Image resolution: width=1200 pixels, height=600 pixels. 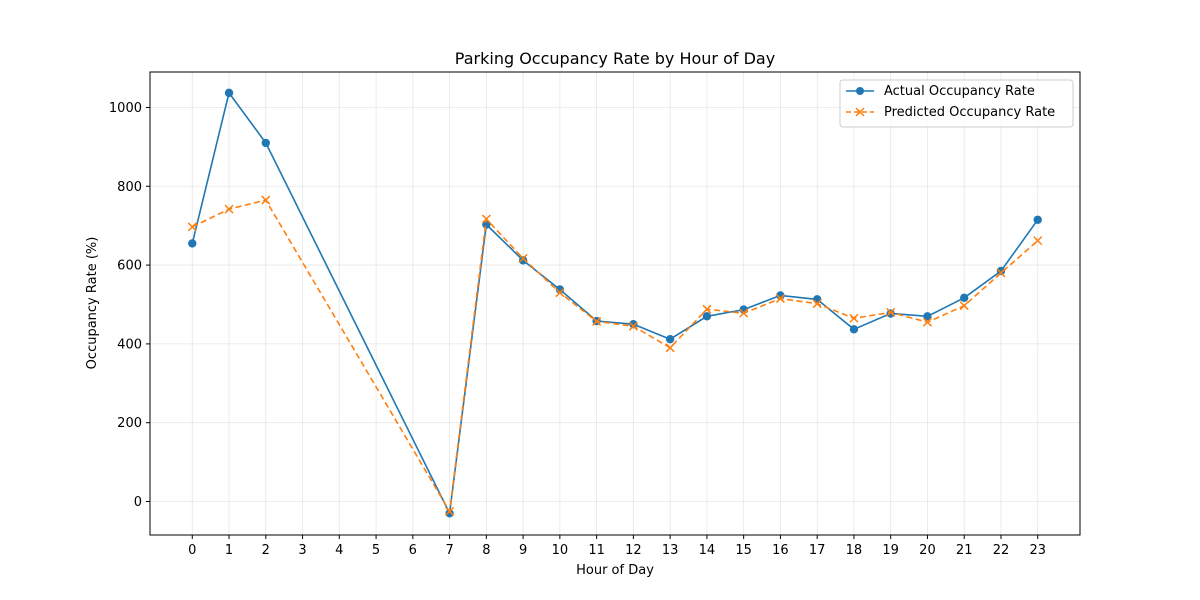 I want to click on x-tick-label: 1, so click(x=229, y=550).